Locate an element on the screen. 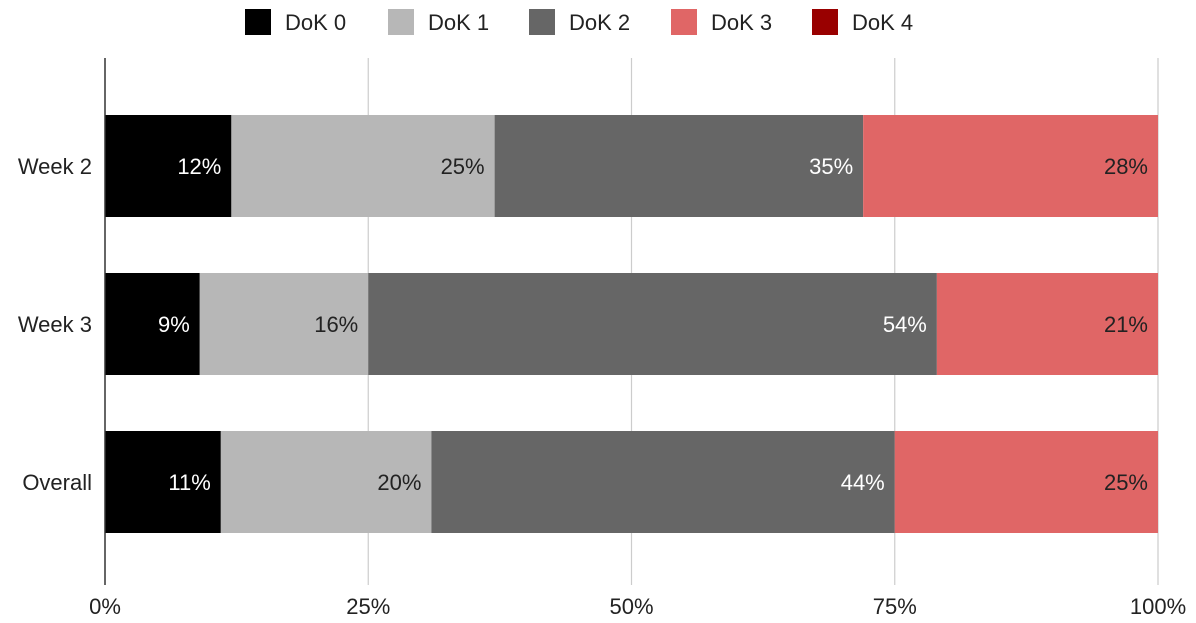 The image size is (1196, 623). bar-data-label: 54% is located at coordinates (905, 324).